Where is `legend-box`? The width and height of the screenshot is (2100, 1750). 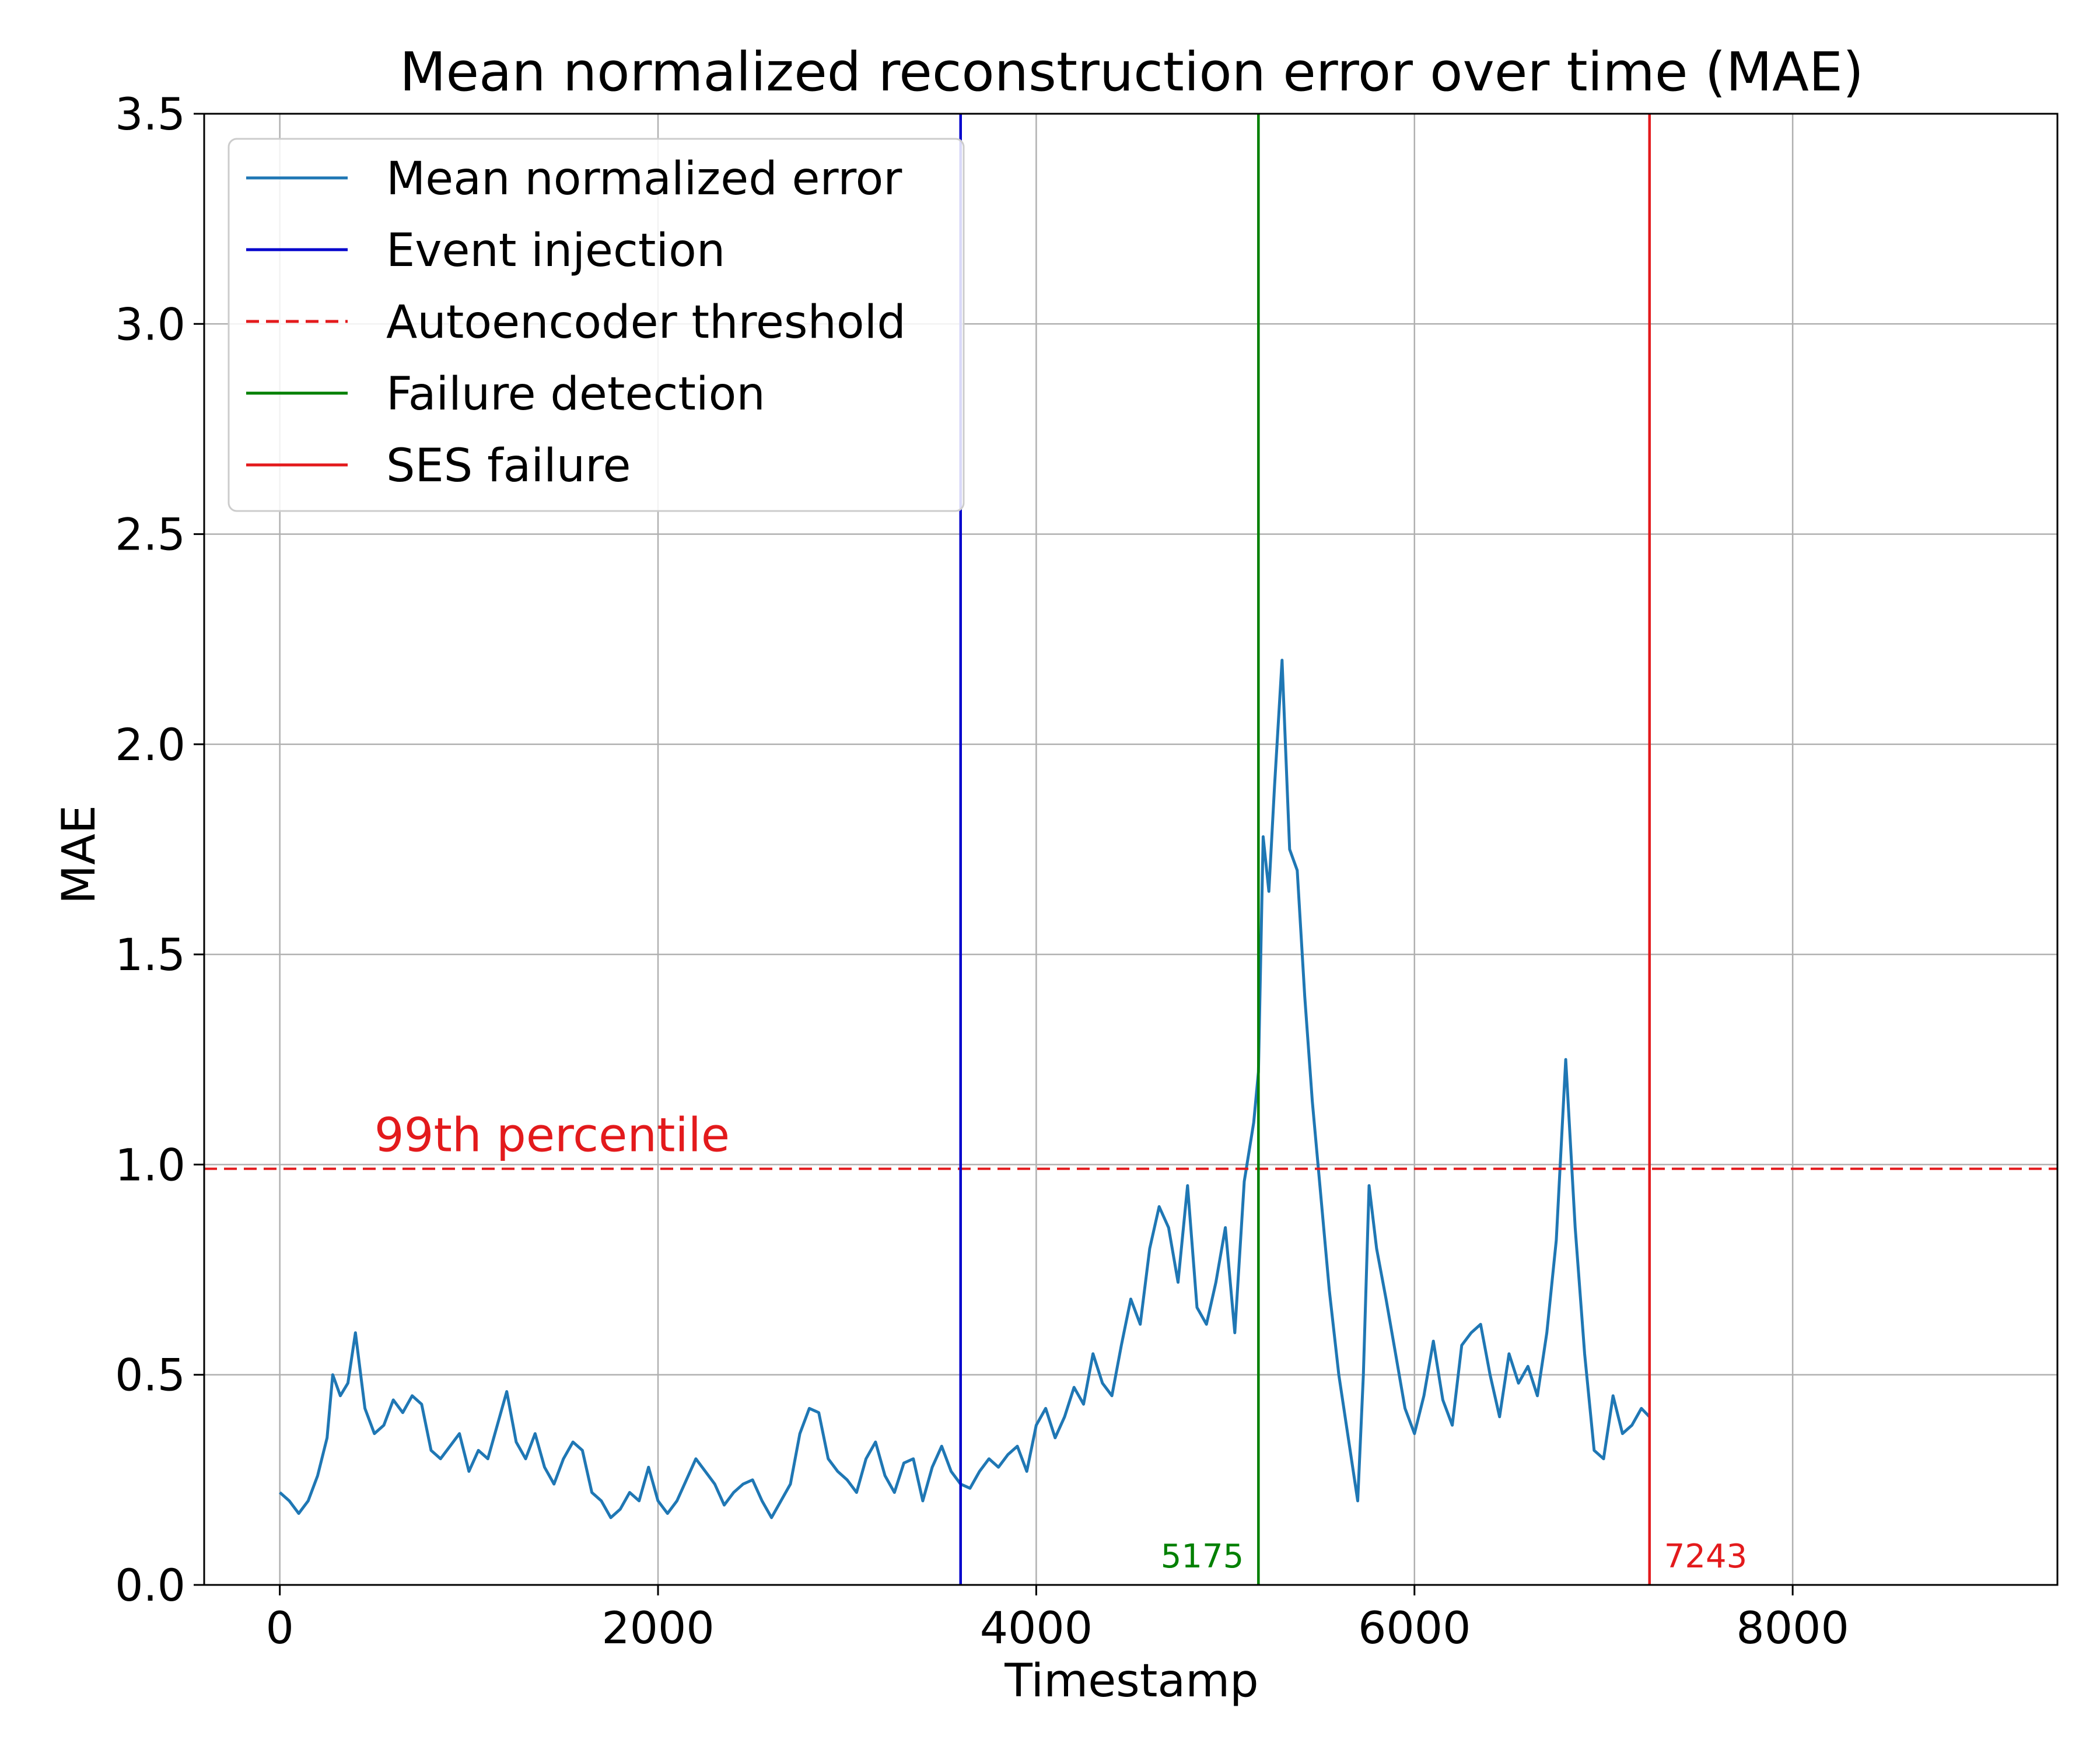 legend-box is located at coordinates (596, 325).